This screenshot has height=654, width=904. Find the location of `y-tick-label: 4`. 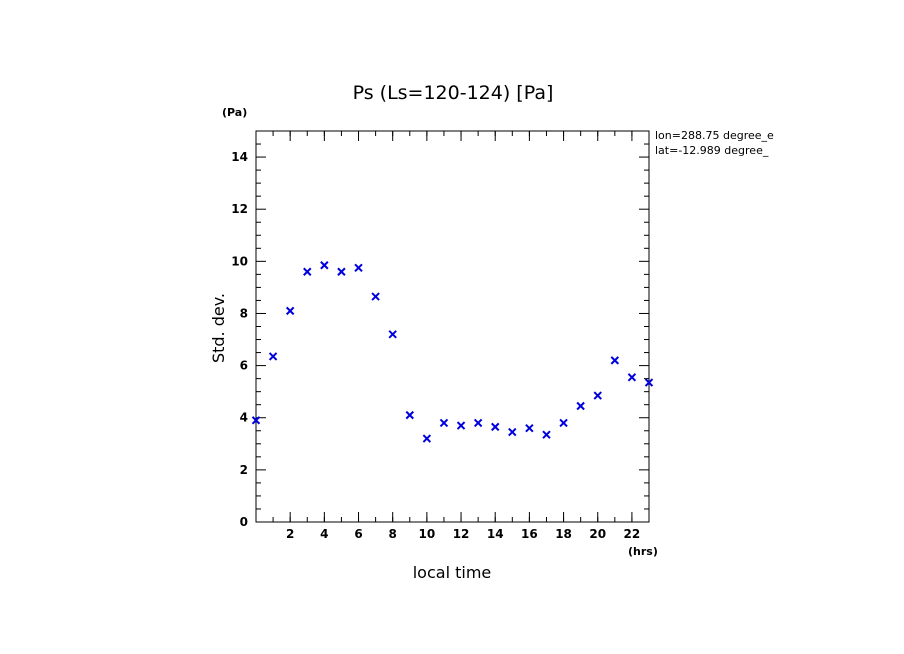

y-tick-label: 4 is located at coordinates (244, 418).